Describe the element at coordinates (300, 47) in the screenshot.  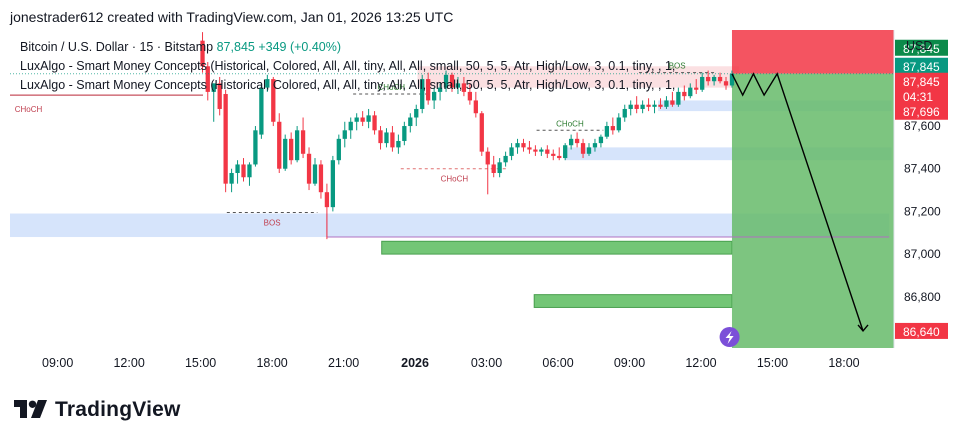
I see `price-change: +349 (+0.40%)` at that location.